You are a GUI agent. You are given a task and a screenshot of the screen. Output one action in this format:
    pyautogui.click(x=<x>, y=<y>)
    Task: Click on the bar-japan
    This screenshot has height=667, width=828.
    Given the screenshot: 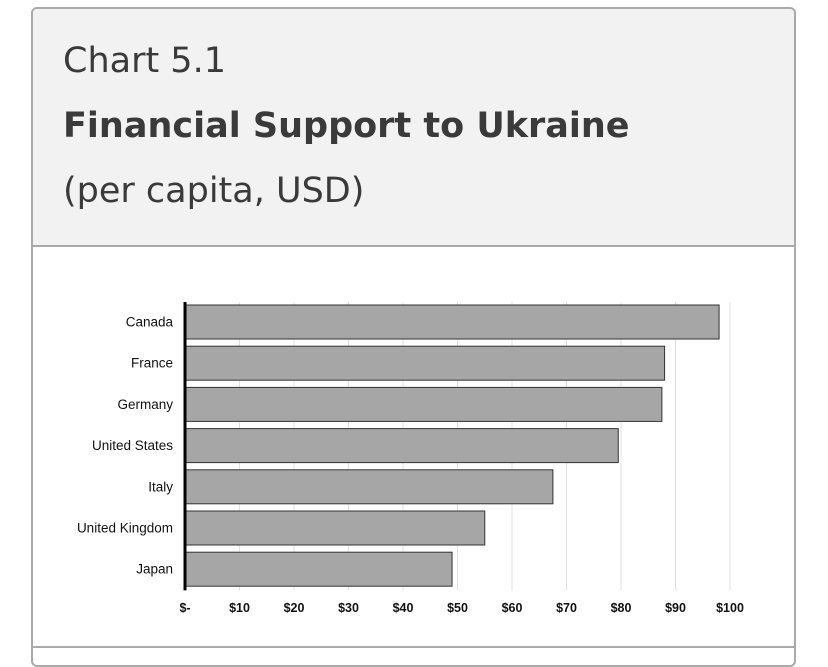 What is the action you would take?
    pyautogui.click(x=318, y=569)
    